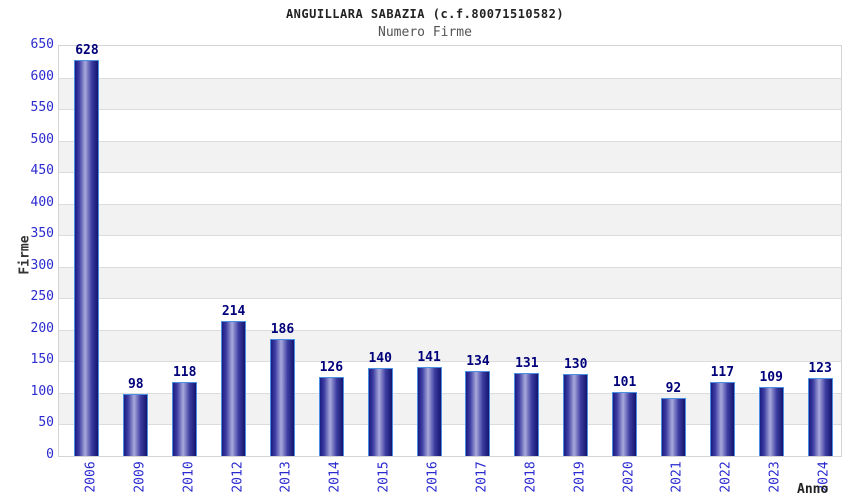  I want to click on y-tick-label: 500, so click(42, 139).